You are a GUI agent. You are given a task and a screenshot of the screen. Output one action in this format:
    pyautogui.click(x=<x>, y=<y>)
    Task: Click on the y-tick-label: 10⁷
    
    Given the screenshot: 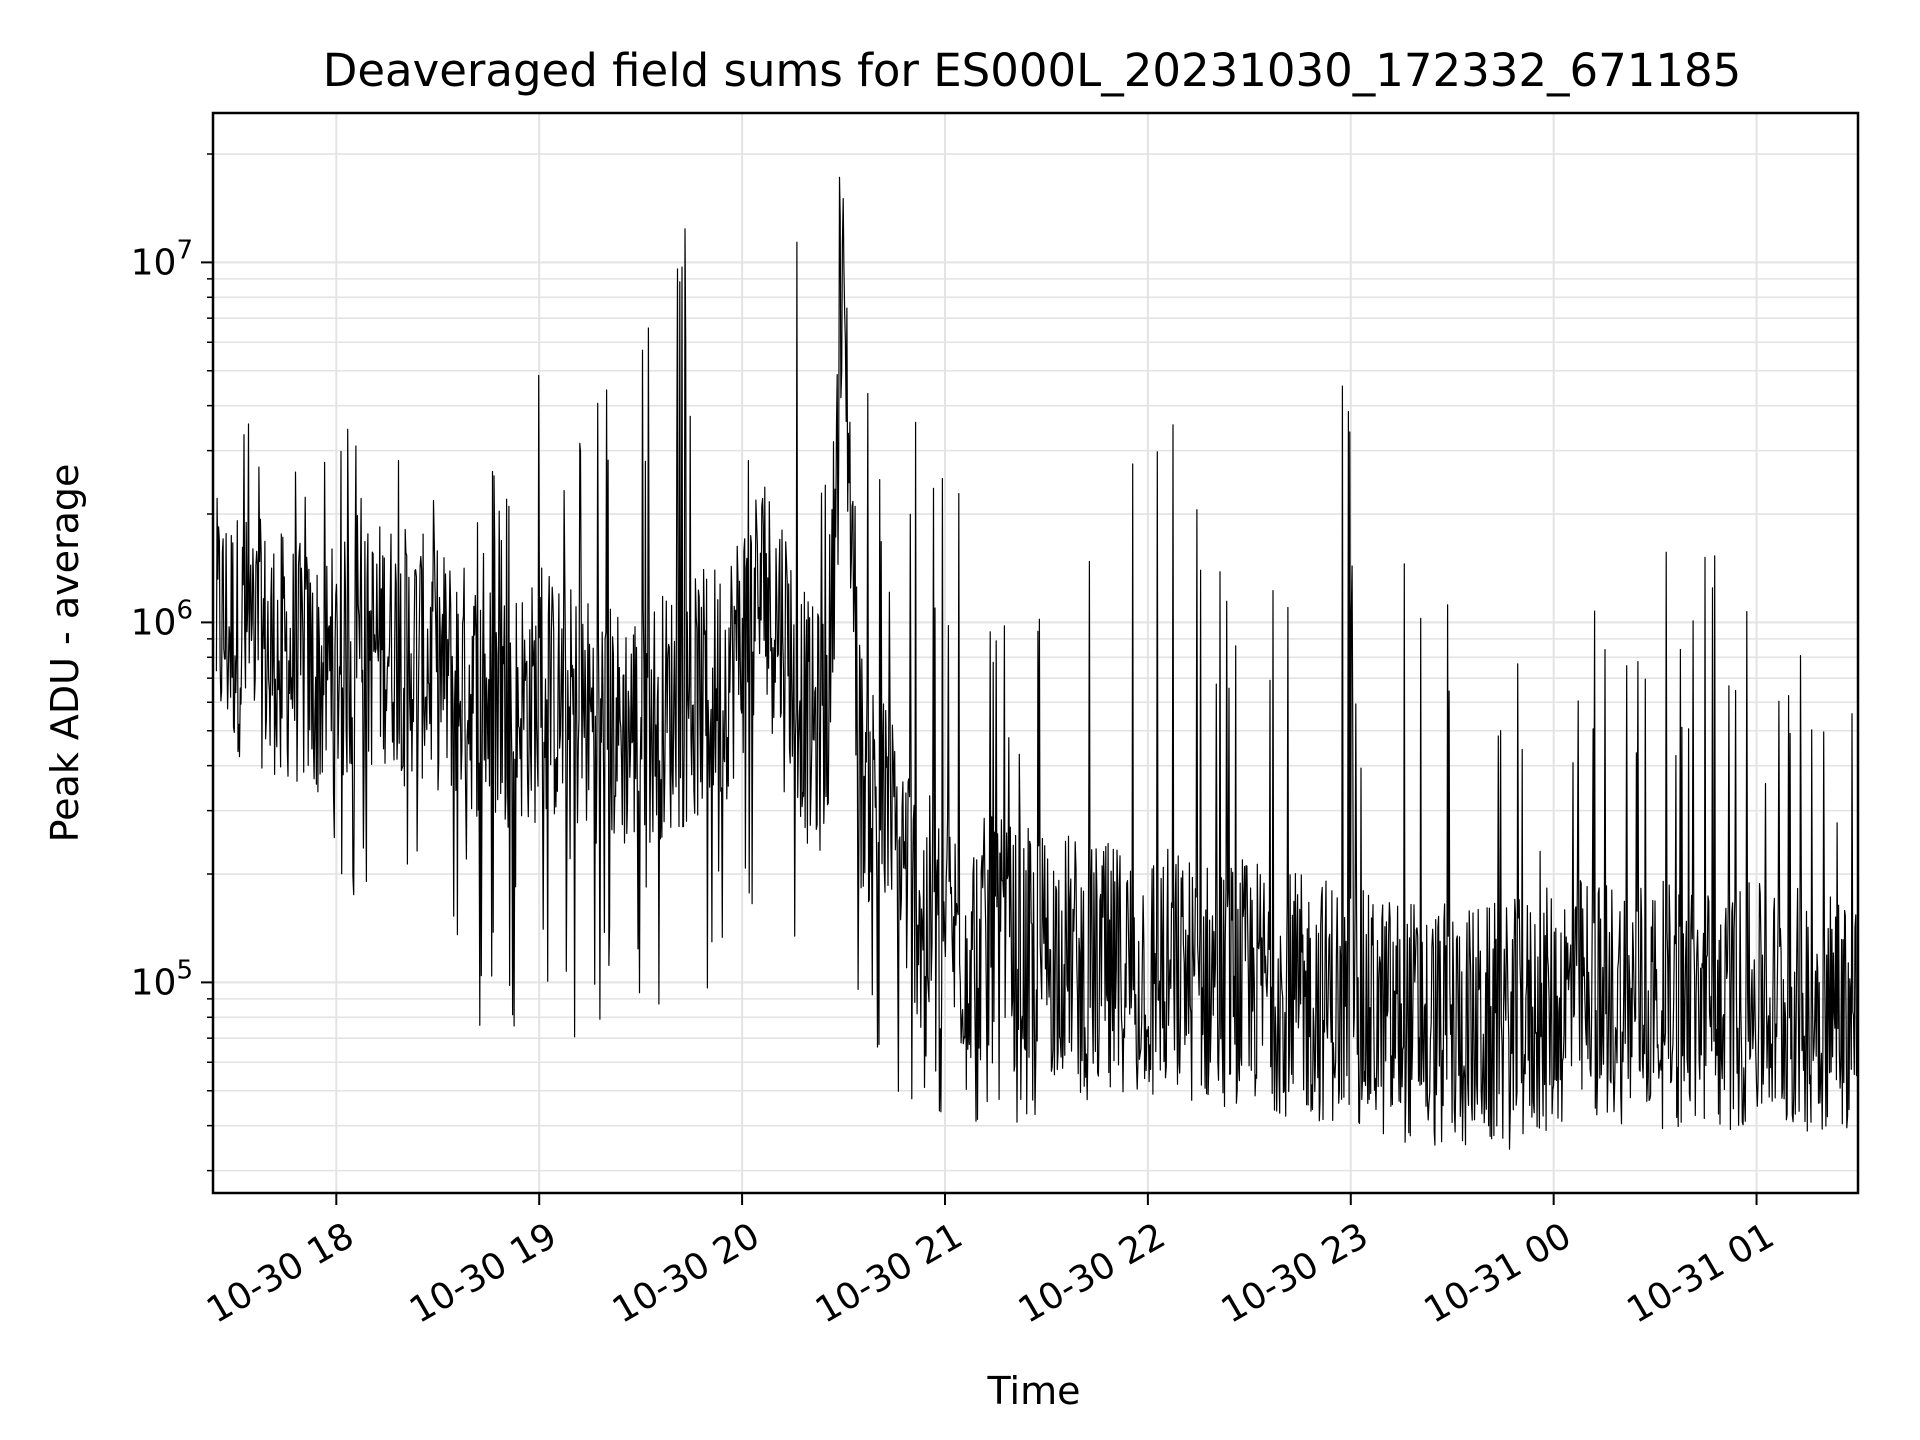 What is the action you would take?
    pyautogui.click(x=162, y=259)
    